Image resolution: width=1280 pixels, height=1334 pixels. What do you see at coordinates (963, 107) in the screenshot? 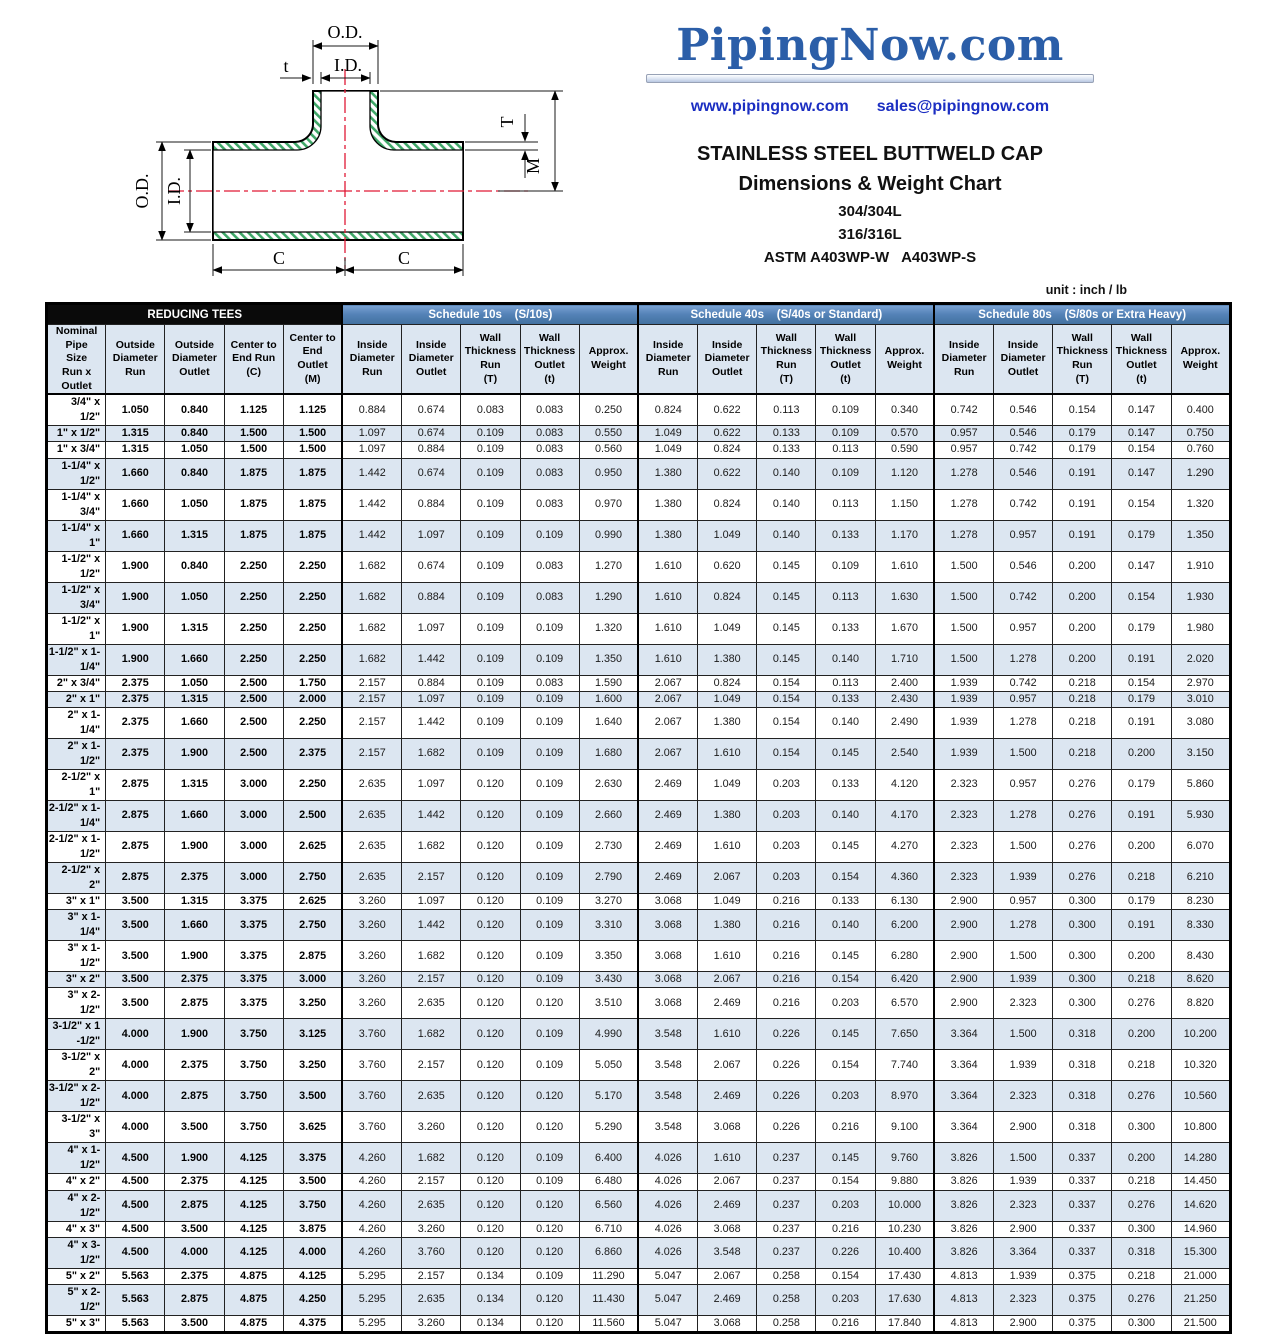
I see `email-link: sales@pipingnow.com` at bounding box center [963, 107].